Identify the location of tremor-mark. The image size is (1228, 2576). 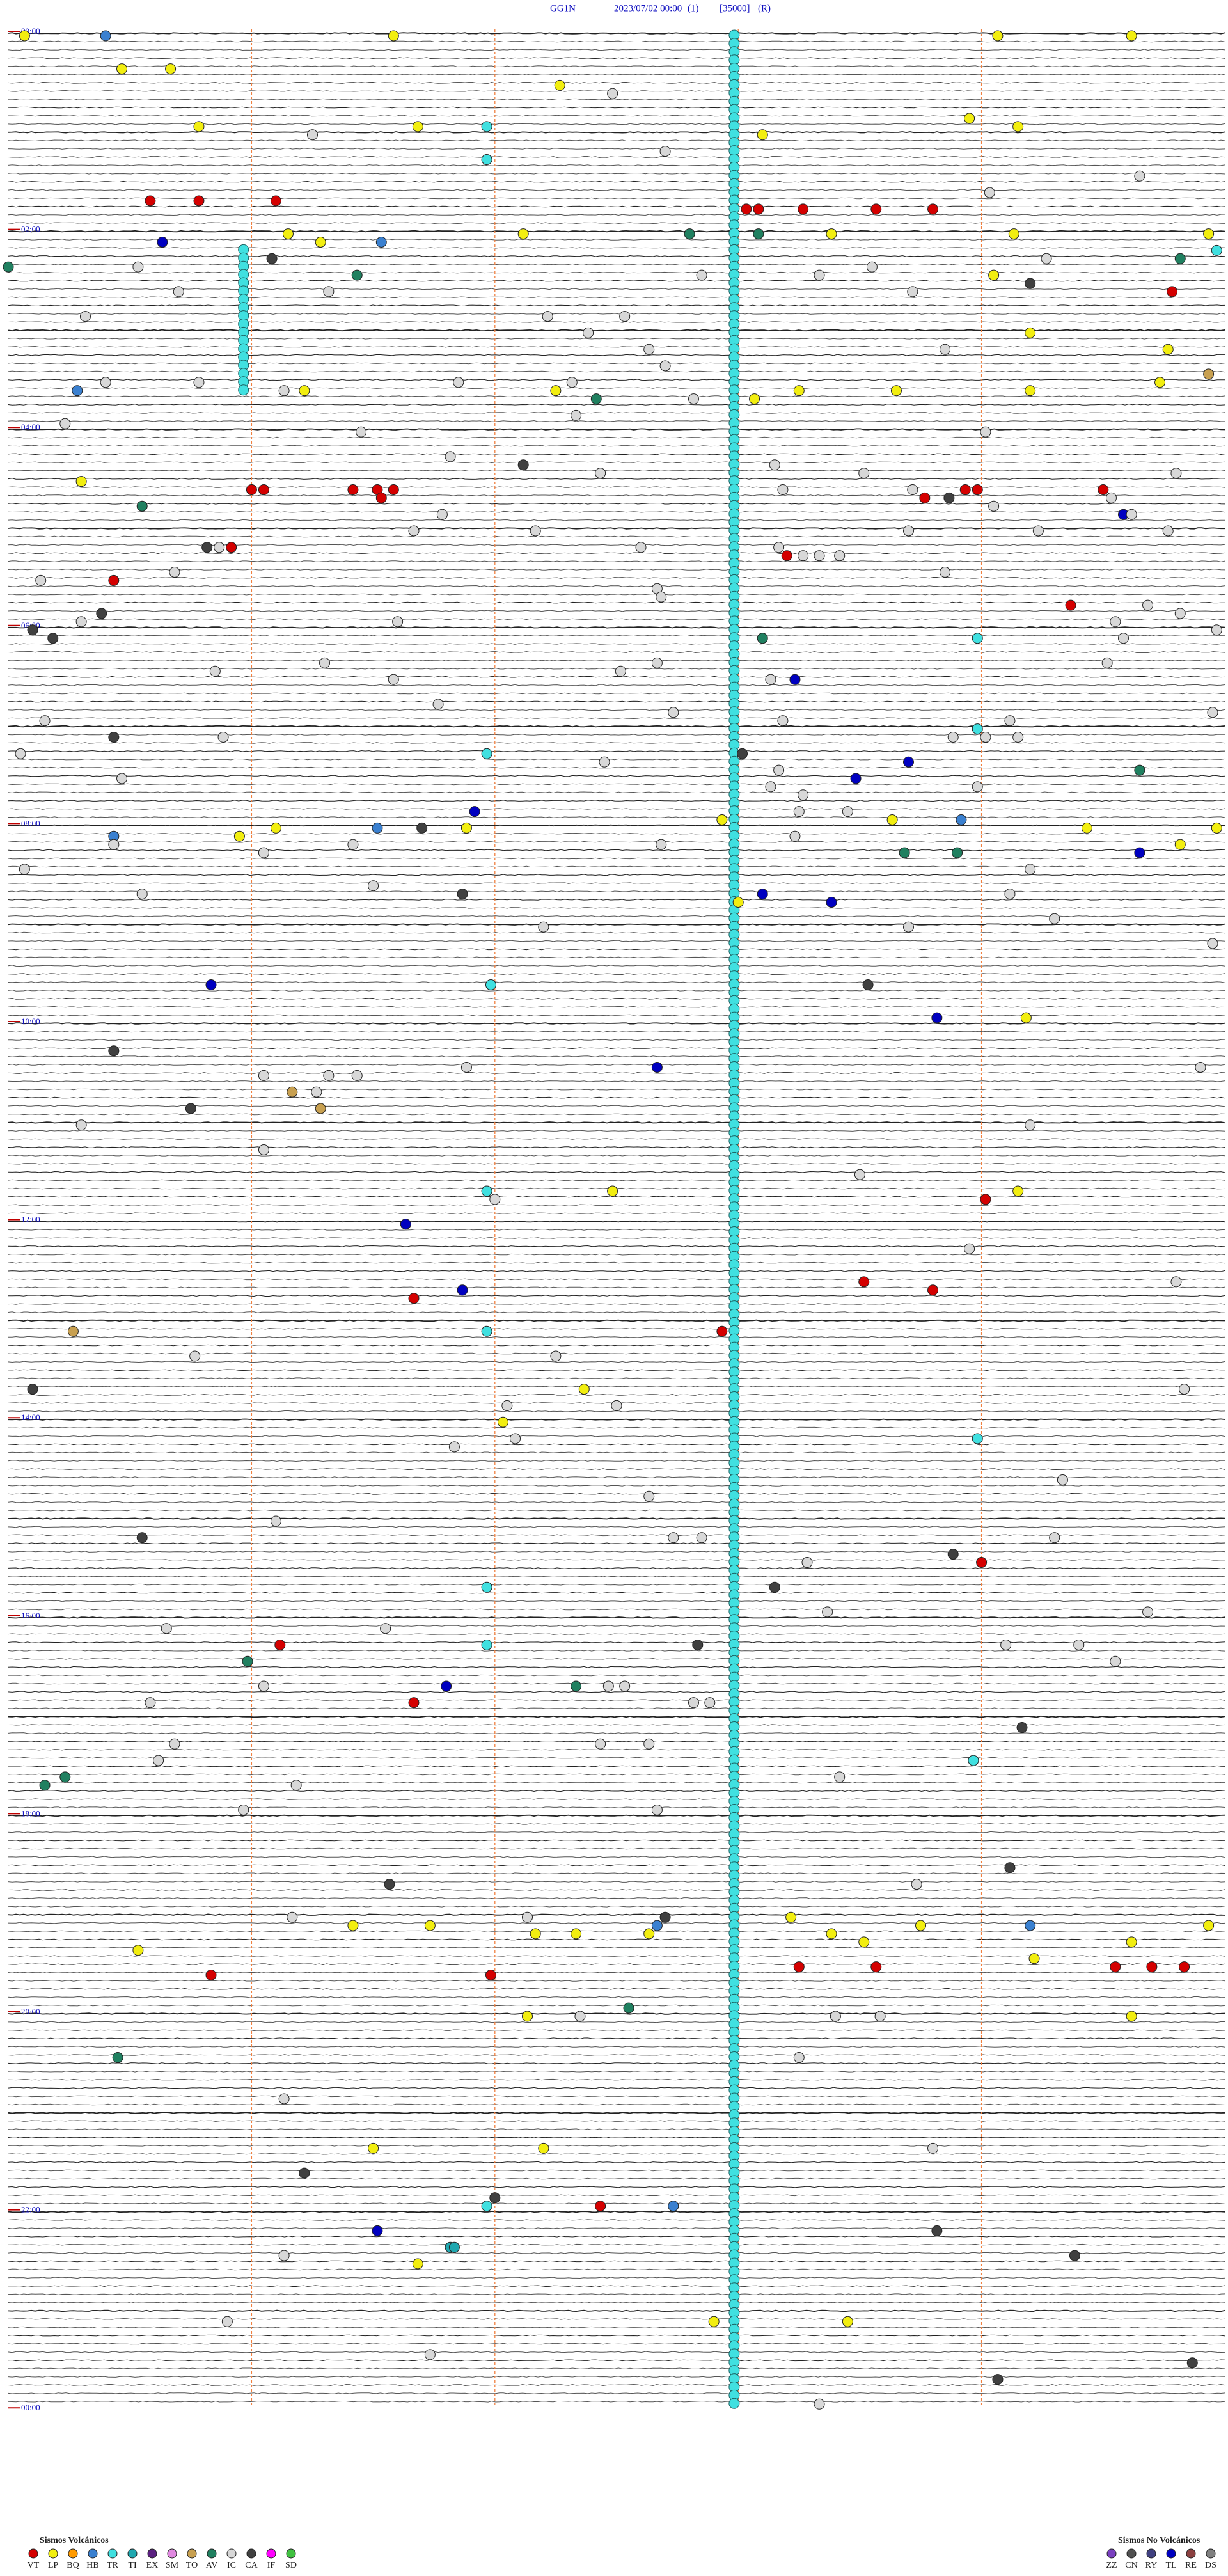
(734, 2403).